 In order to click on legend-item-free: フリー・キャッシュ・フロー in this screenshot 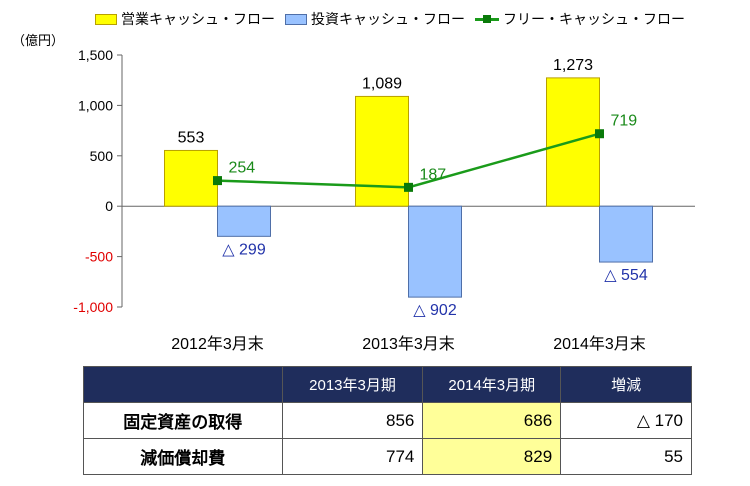, I will do `click(580, 19)`.